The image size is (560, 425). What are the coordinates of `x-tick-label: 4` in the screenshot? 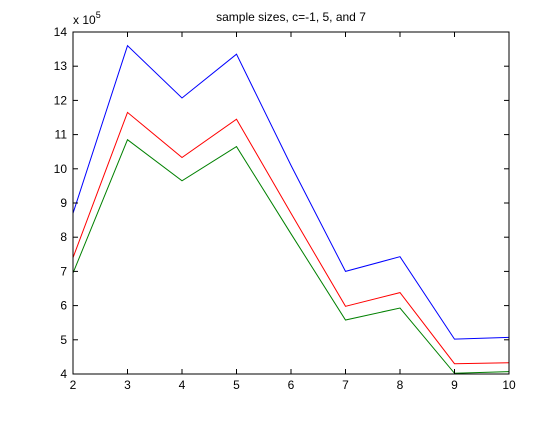 It's located at (182, 385).